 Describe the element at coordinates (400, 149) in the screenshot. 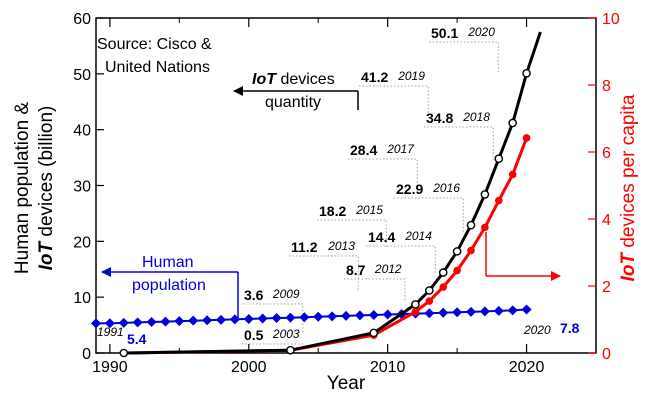

I see `annotation-year: 2017` at that location.